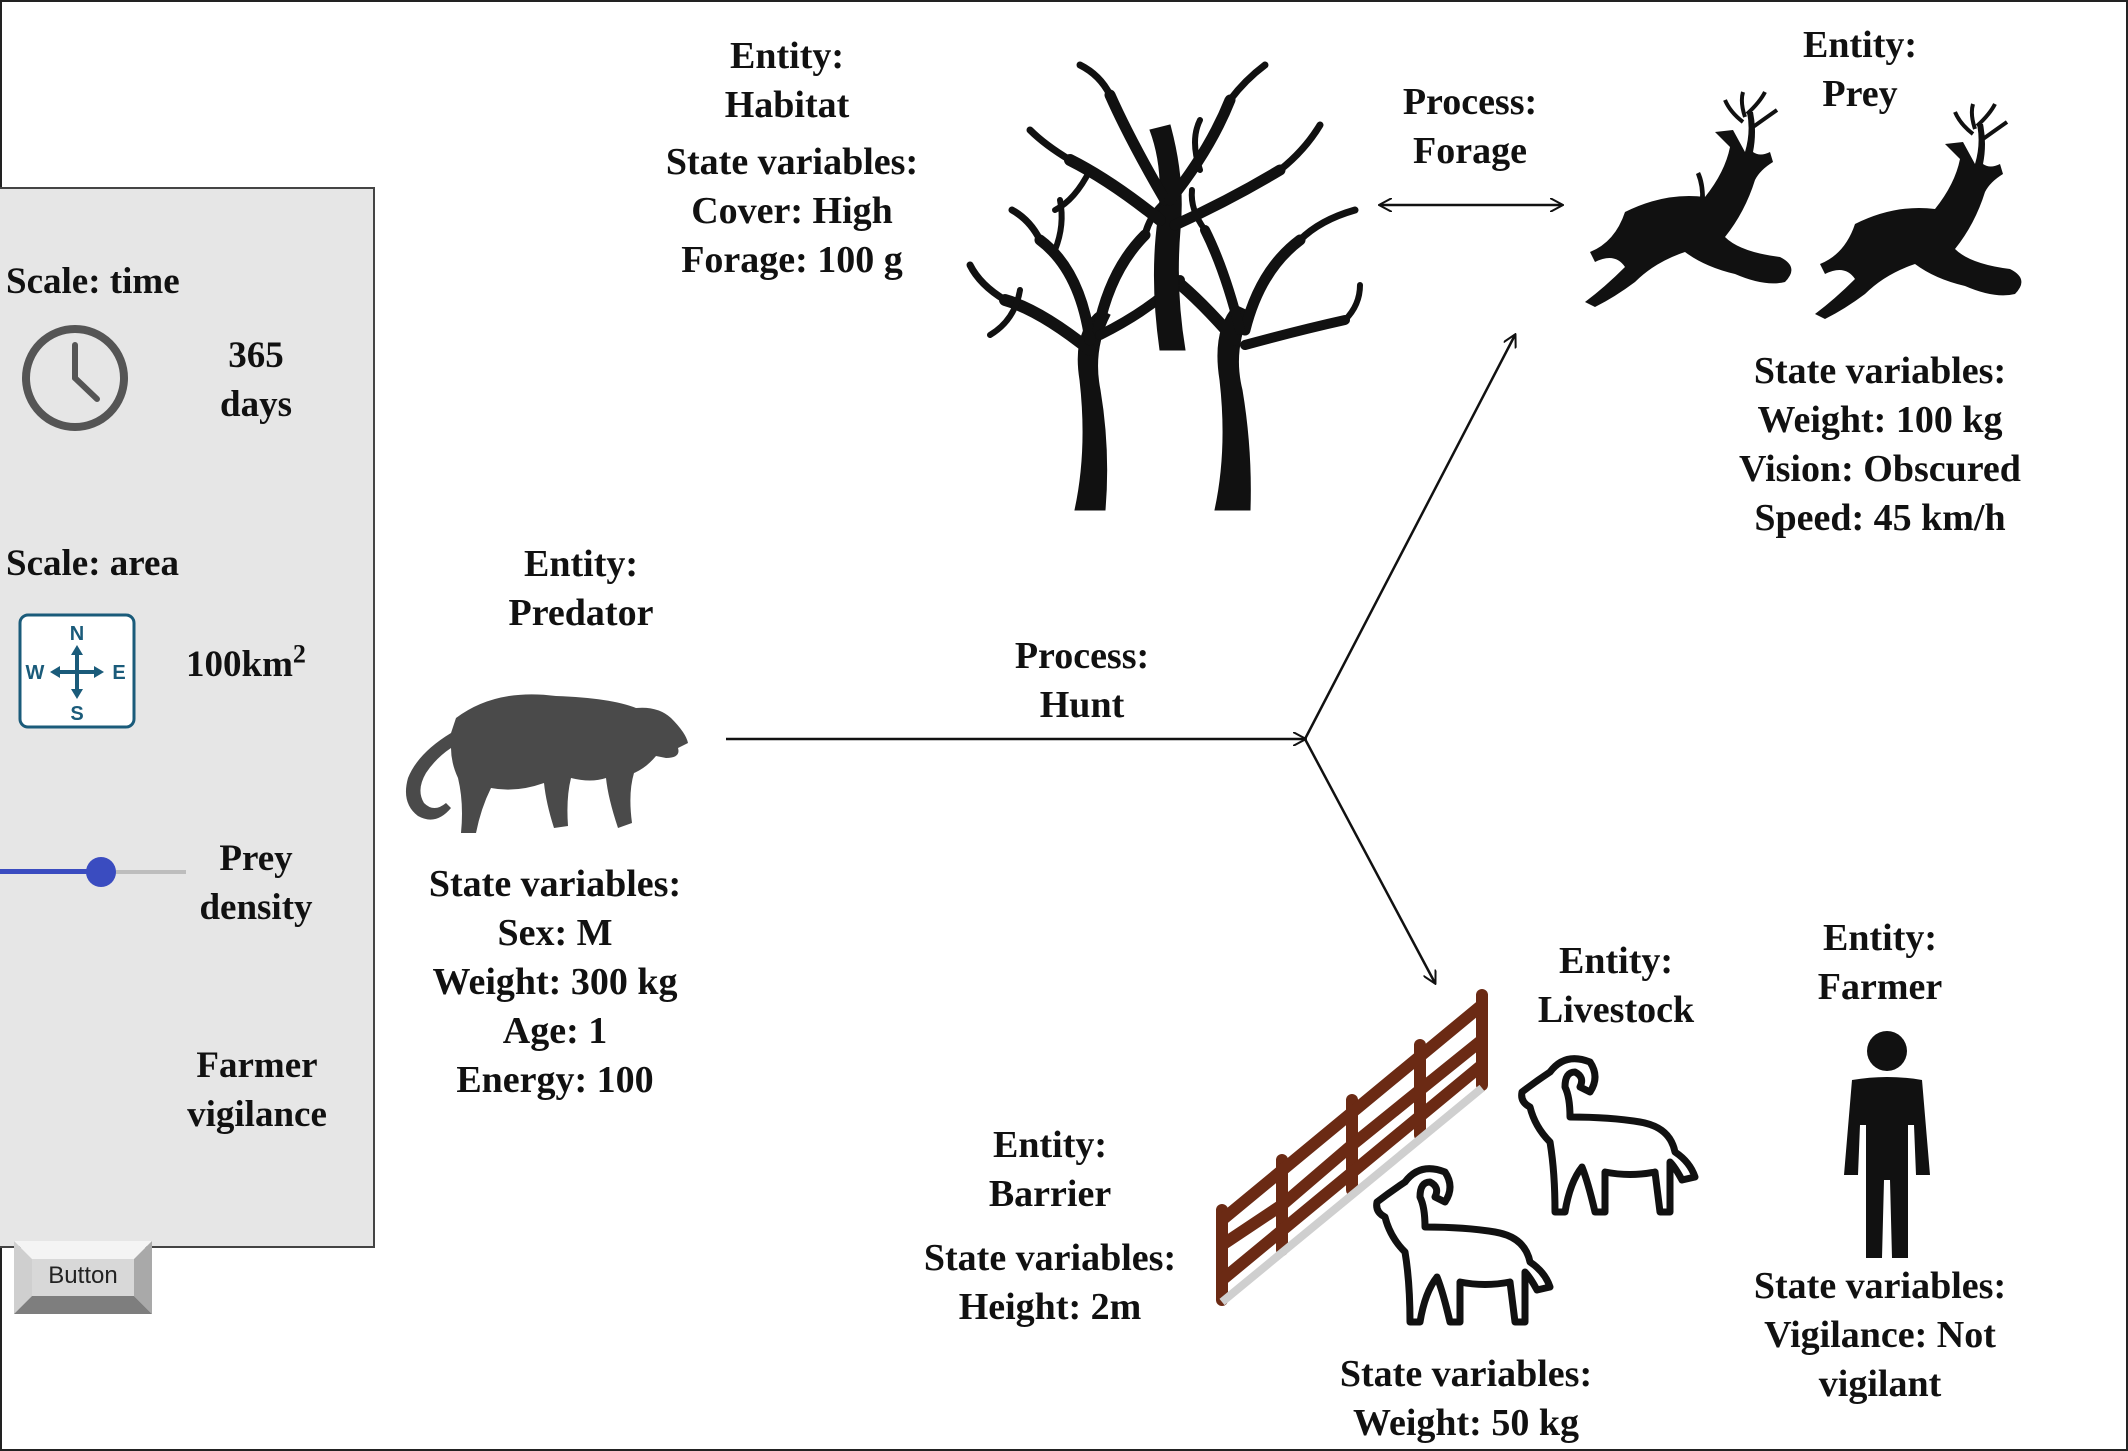  I want to click on farmer-state-vigilance: Vigilance: Not, so click(1880, 1335).